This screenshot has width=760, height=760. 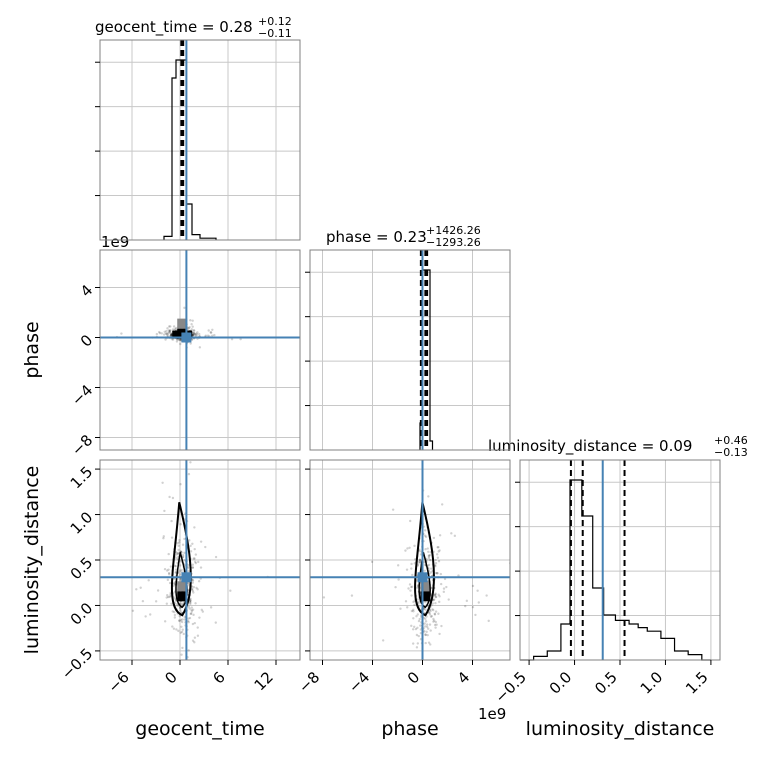 I want to click on y-tick-label: 0.5, so click(x=82, y=569).